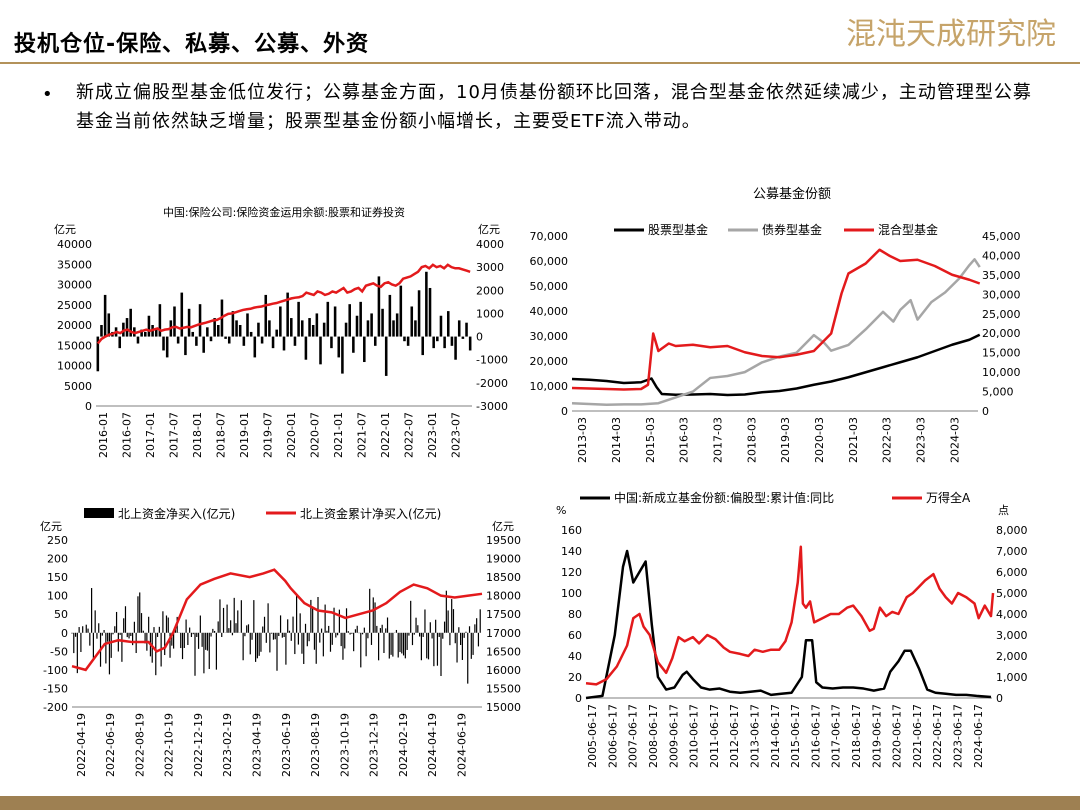 The height and width of the screenshot is (810, 1080). Describe the element at coordinates (897, 736) in the screenshot. I see `x-tick-label: 2020-06-17` at that location.